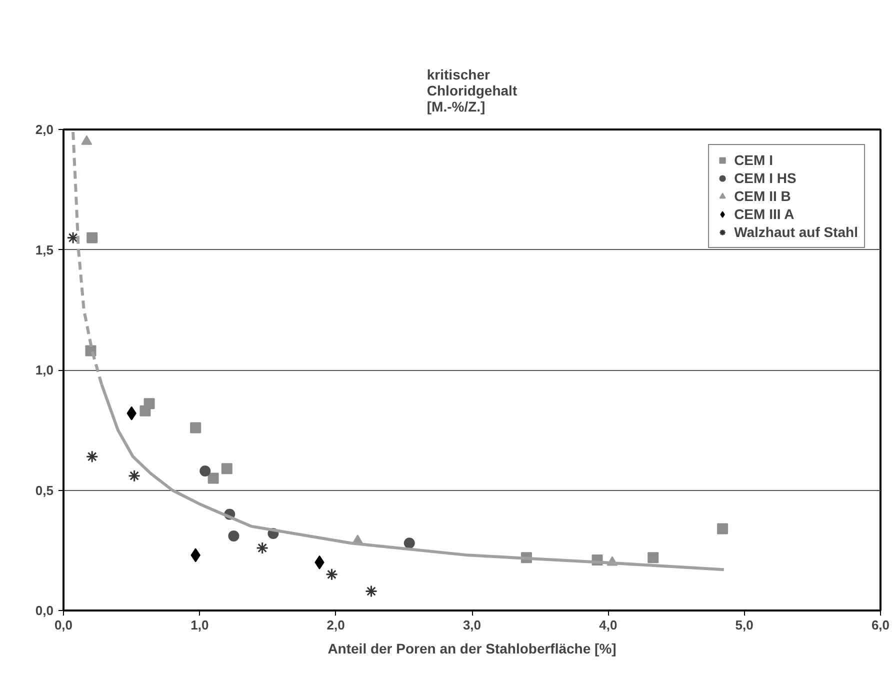  I want to click on legend-label: CEM II B, so click(762, 196).